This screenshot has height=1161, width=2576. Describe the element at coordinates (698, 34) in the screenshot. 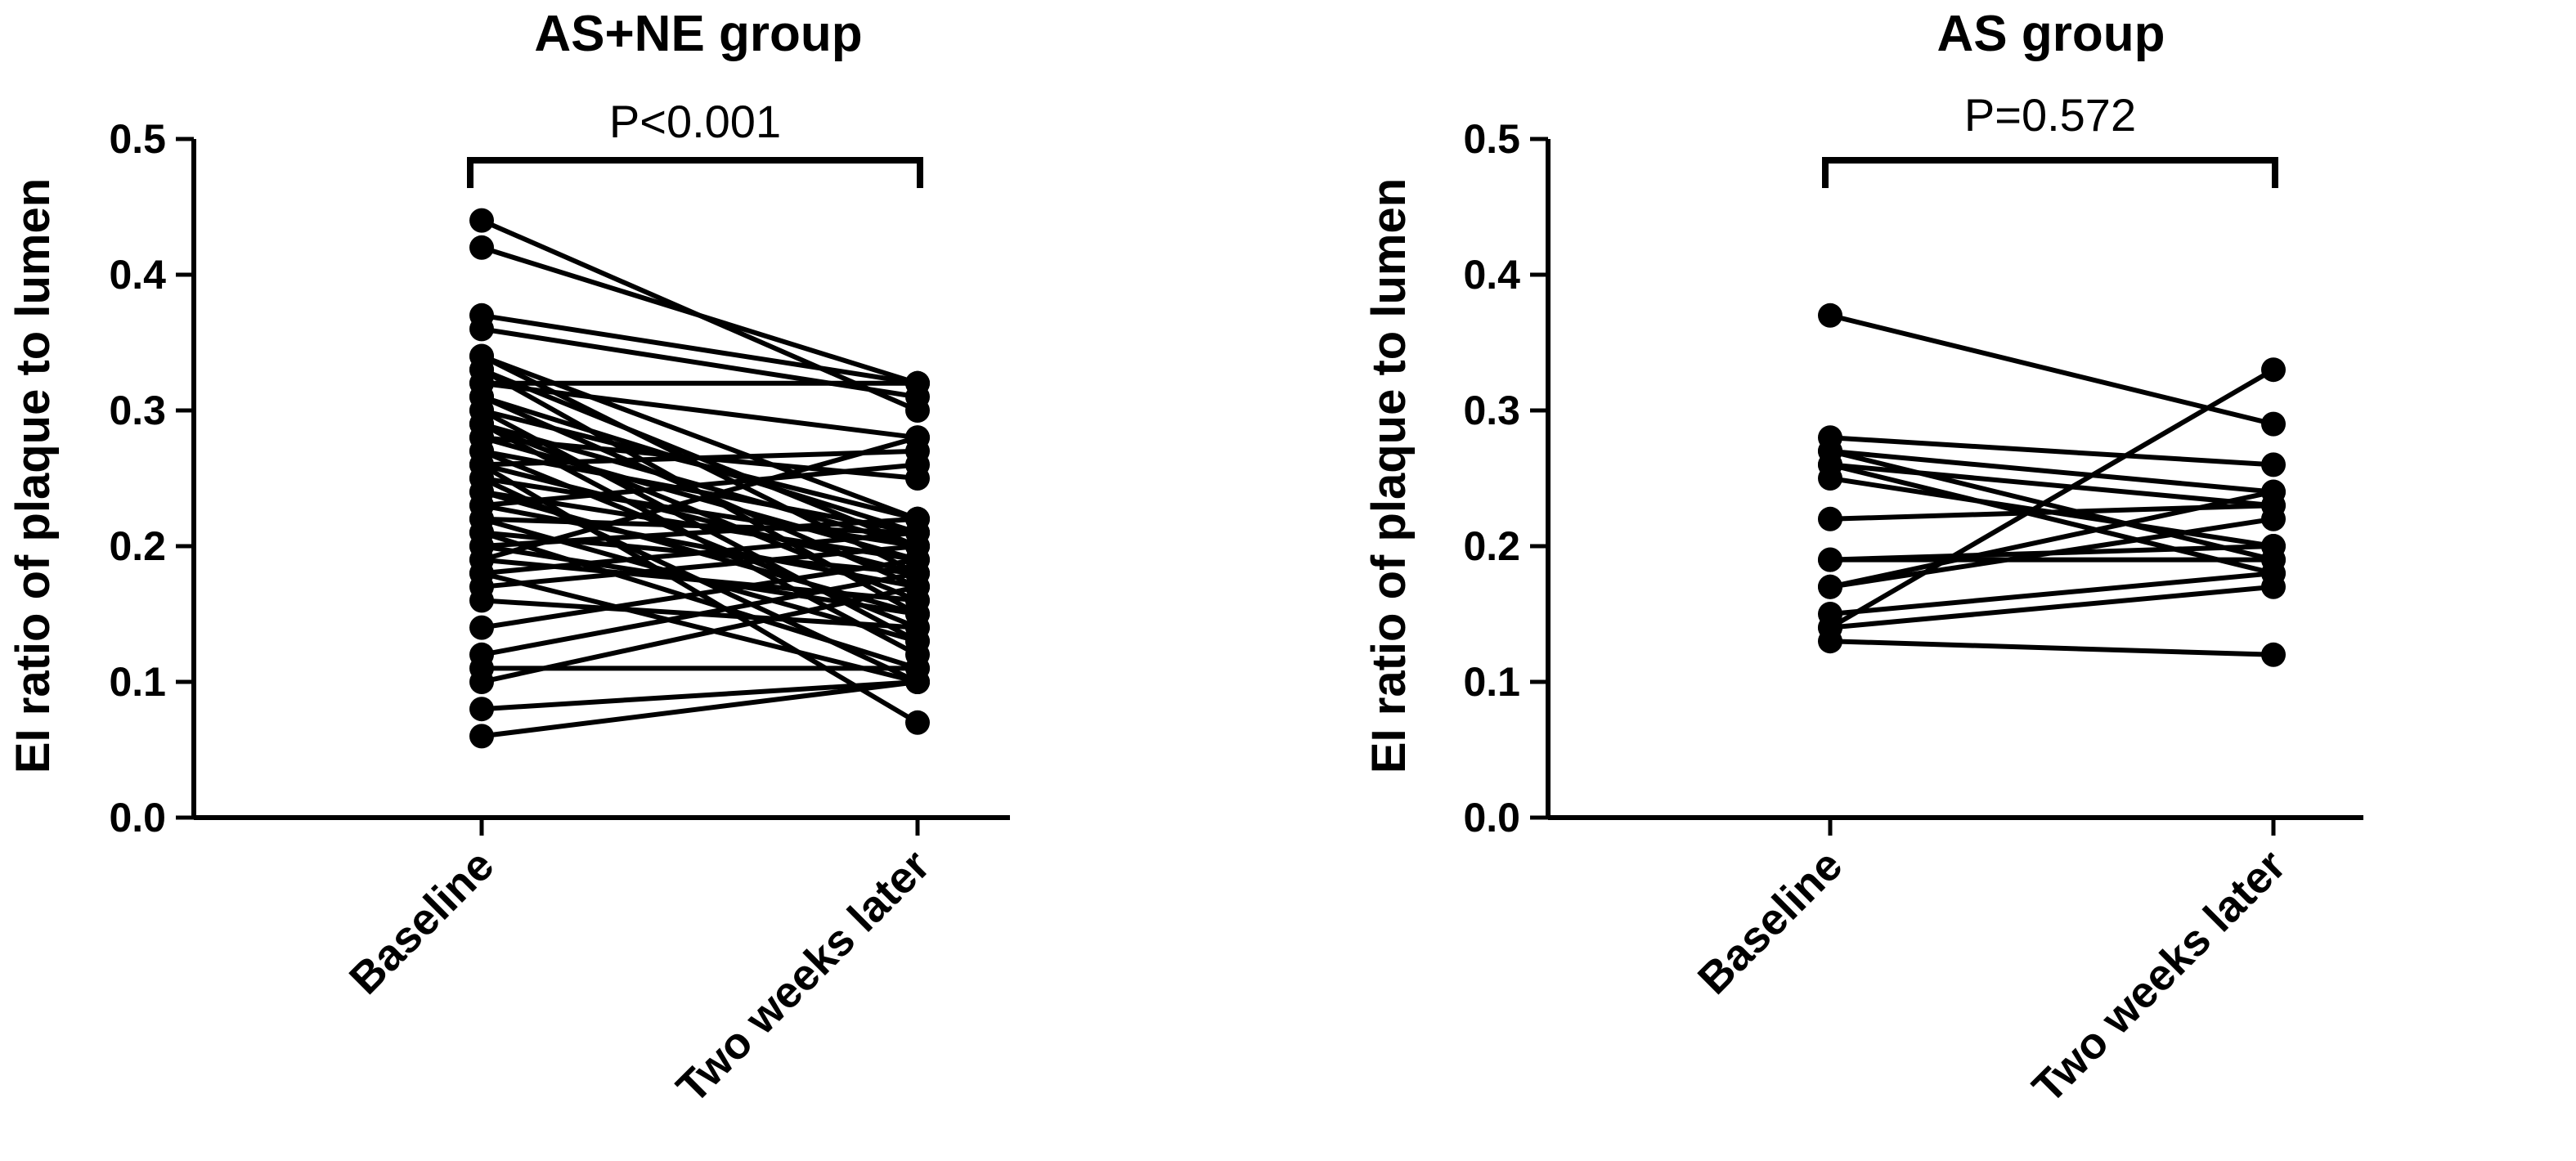

I see `chart-title: AS+NE group` at that location.